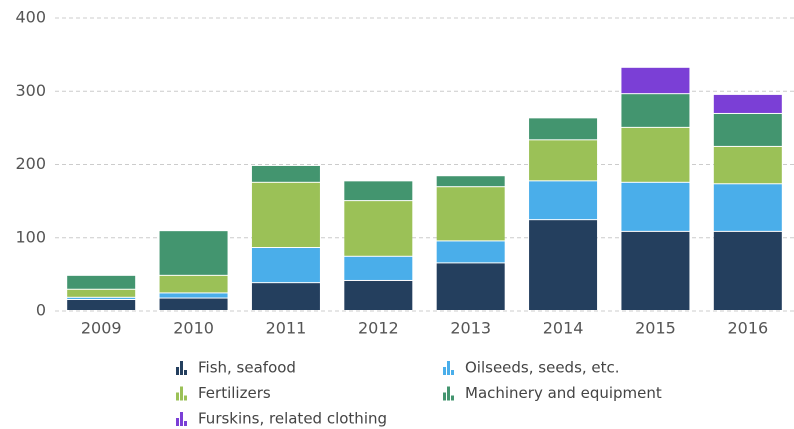 This screenshot has height=429, width=794. I want to click on x-tick-label: 2015, so click(655, 328).